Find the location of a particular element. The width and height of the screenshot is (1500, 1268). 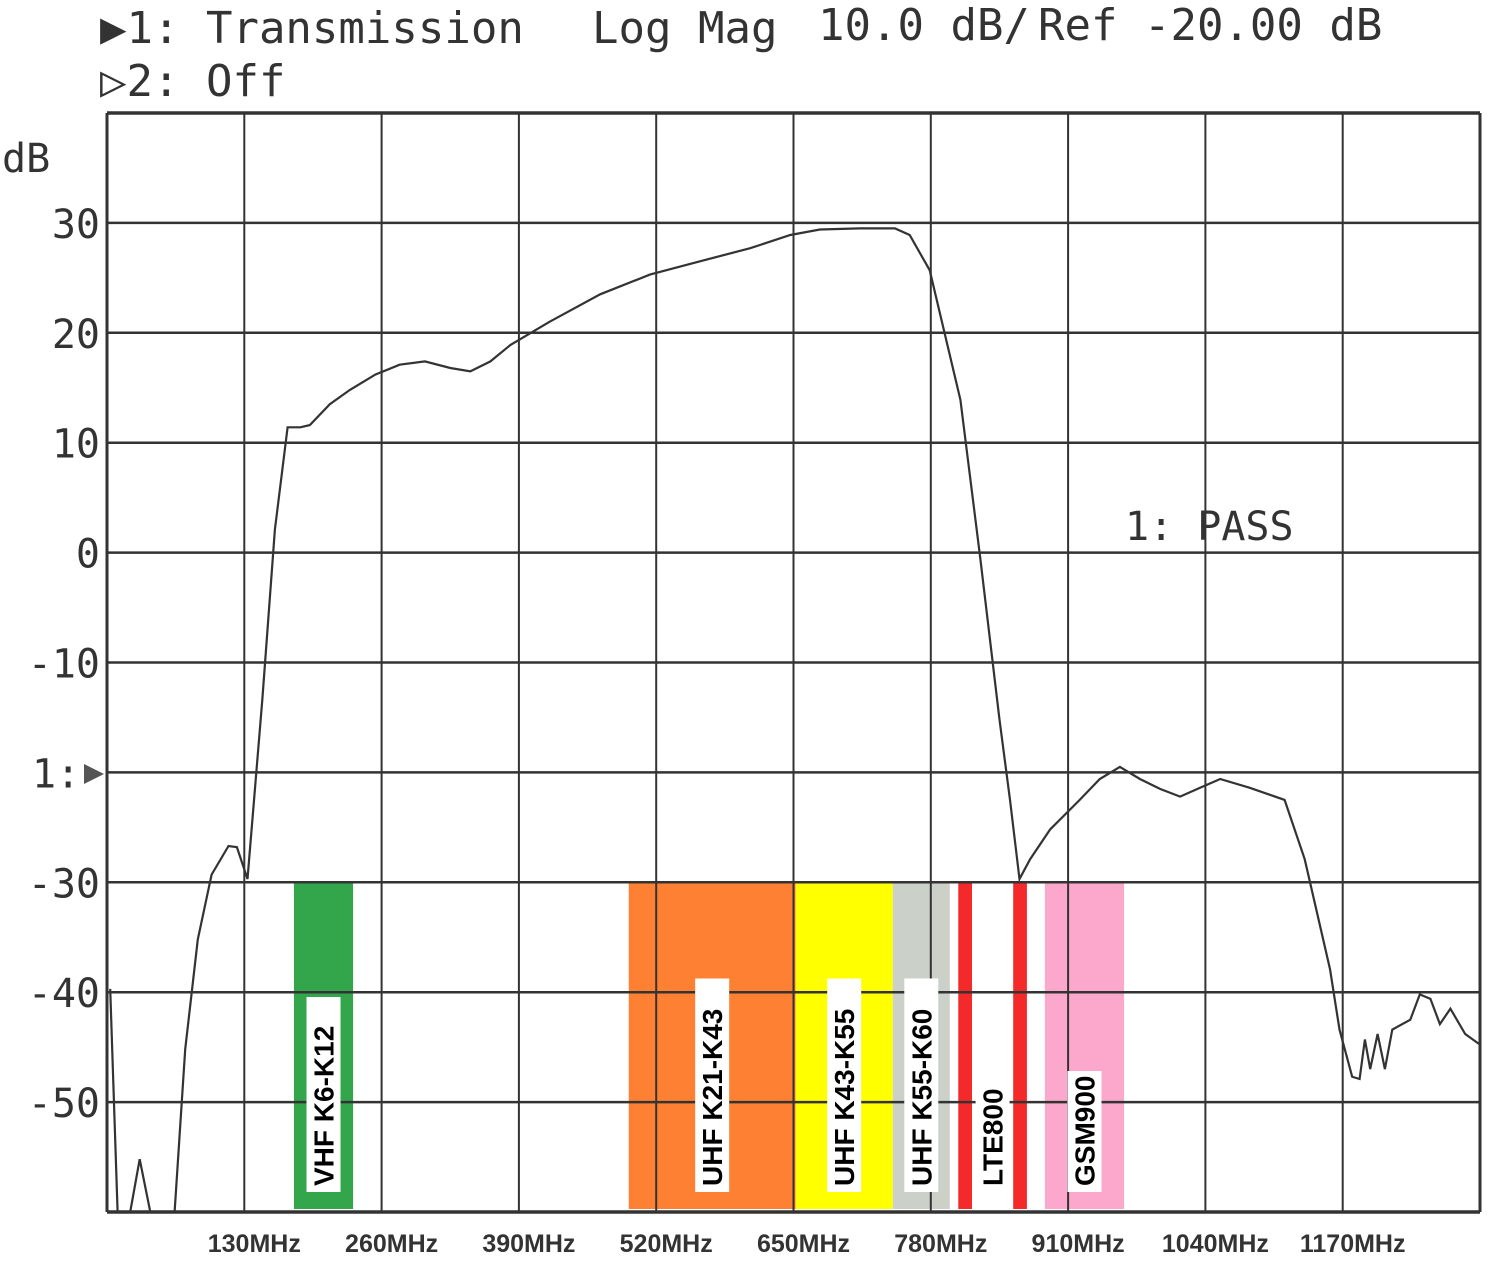

trace1-label: ▶1: Transmission is located at coordinates (312, 28).